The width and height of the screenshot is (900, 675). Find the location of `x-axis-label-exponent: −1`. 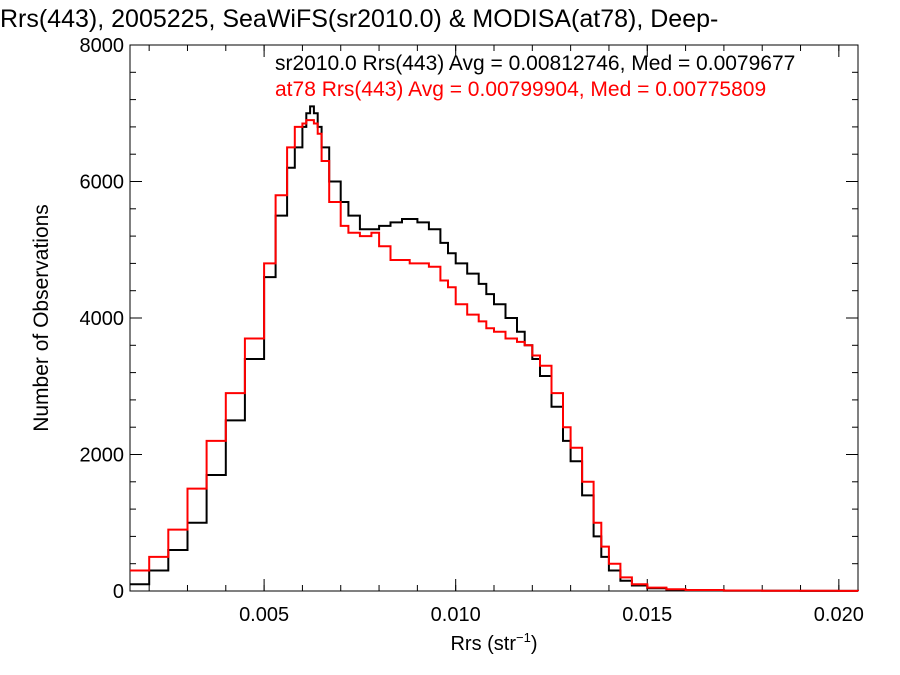

x-axis-label-exponent: −1 is located at coordinates (523, 637).